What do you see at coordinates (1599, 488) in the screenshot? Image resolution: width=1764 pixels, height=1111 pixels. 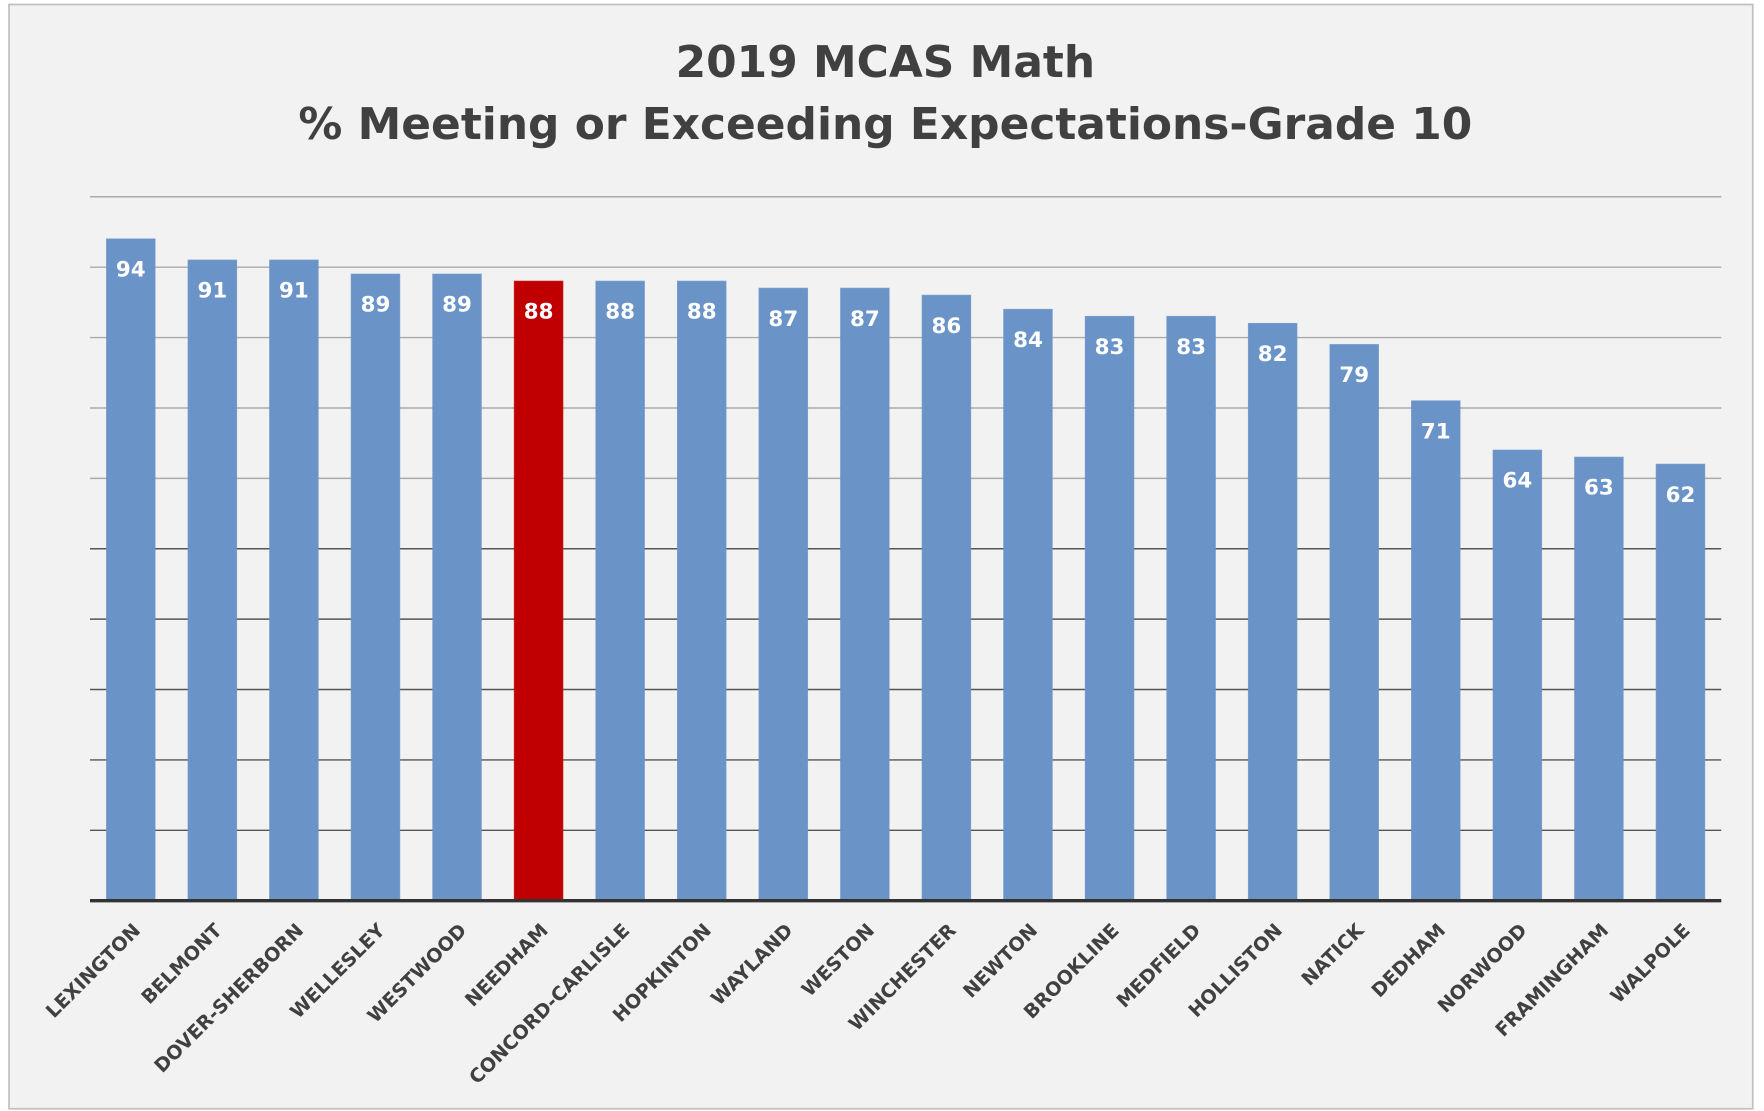 I see `data-label: 63` at bounding box center [1599, 488].